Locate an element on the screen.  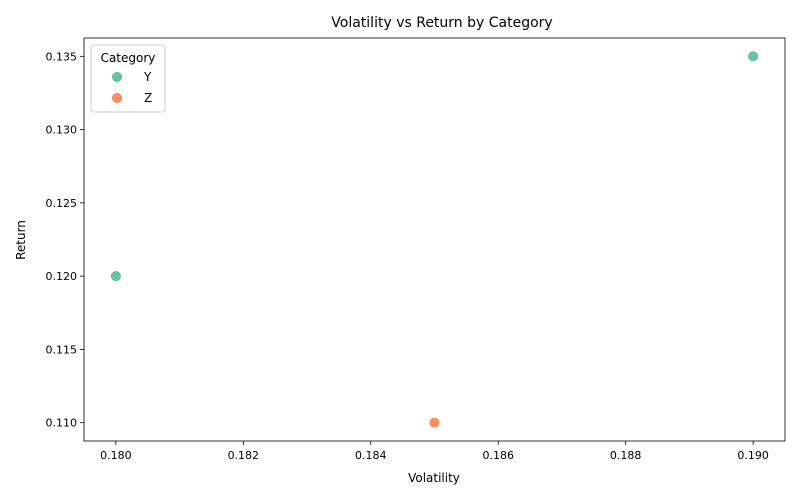
y-tick-label: 0.115 is located at coordinates (62, 349).